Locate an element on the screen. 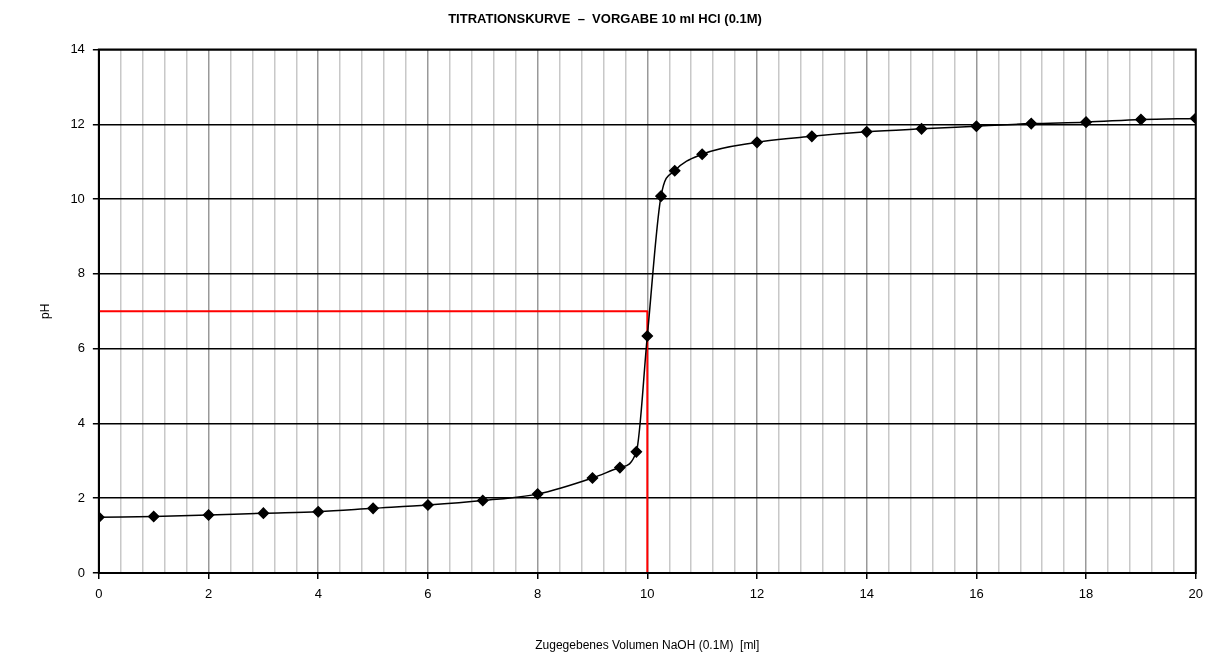 This screenshot has width=1211, height=663. y-tick-label: 4 is located at coordinates (81, 423).